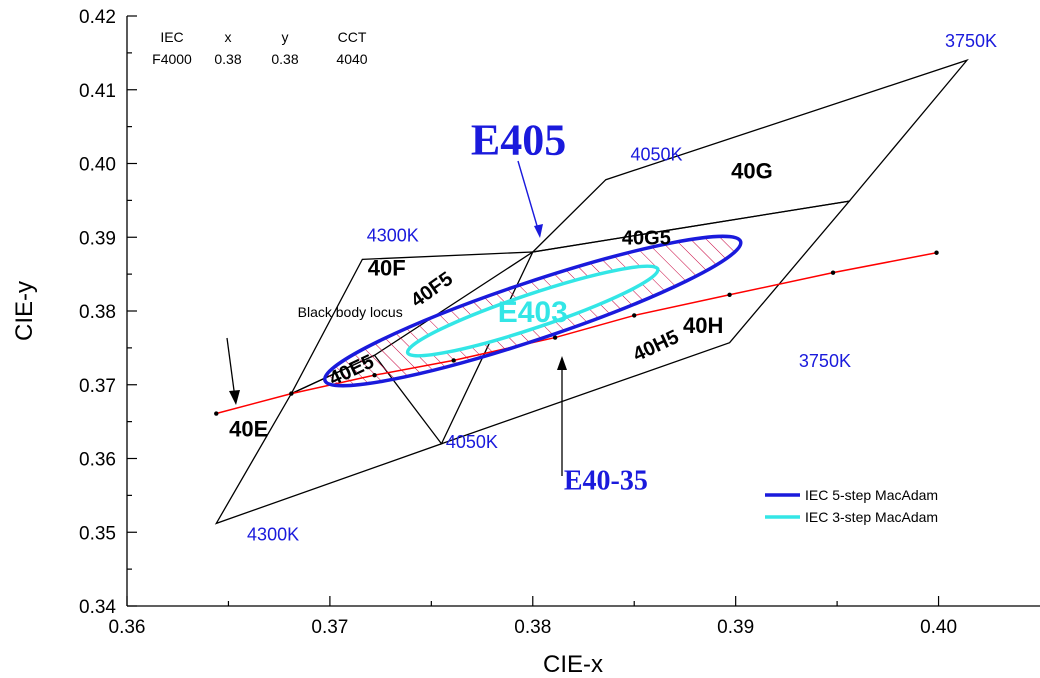 This screenshot has width=1040, height=678. I want to click on y-tick-label: 0.39, so click(97, 238).